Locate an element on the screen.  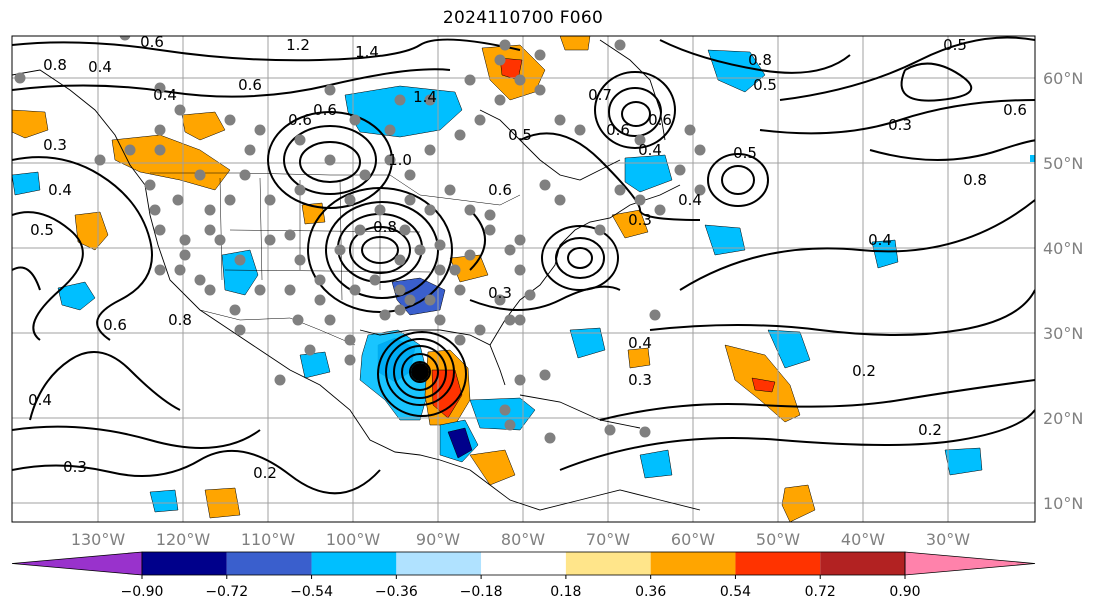
map-title: 2024110700 F060 is located at coordinates (523, 18).